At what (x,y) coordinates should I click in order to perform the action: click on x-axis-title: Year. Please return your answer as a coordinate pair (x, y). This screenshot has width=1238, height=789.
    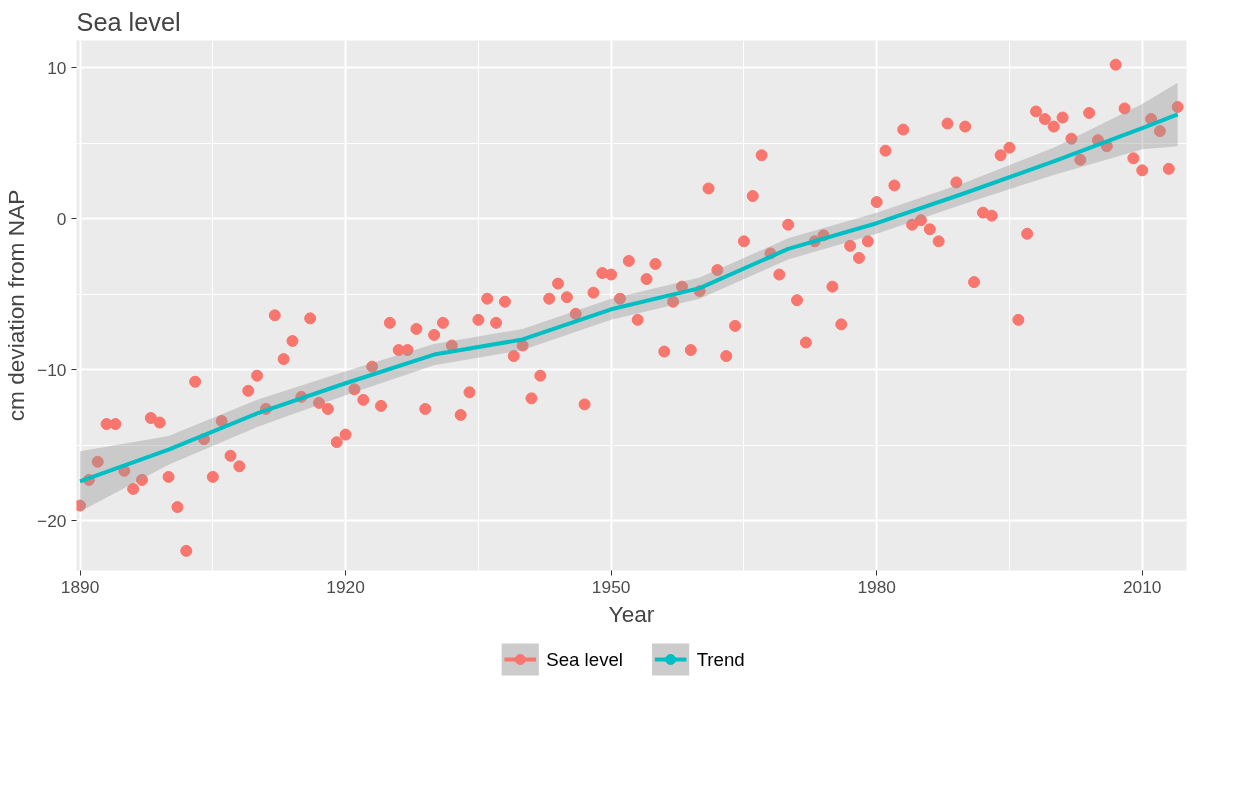
    Looking at the image, I should click on (631, 613).